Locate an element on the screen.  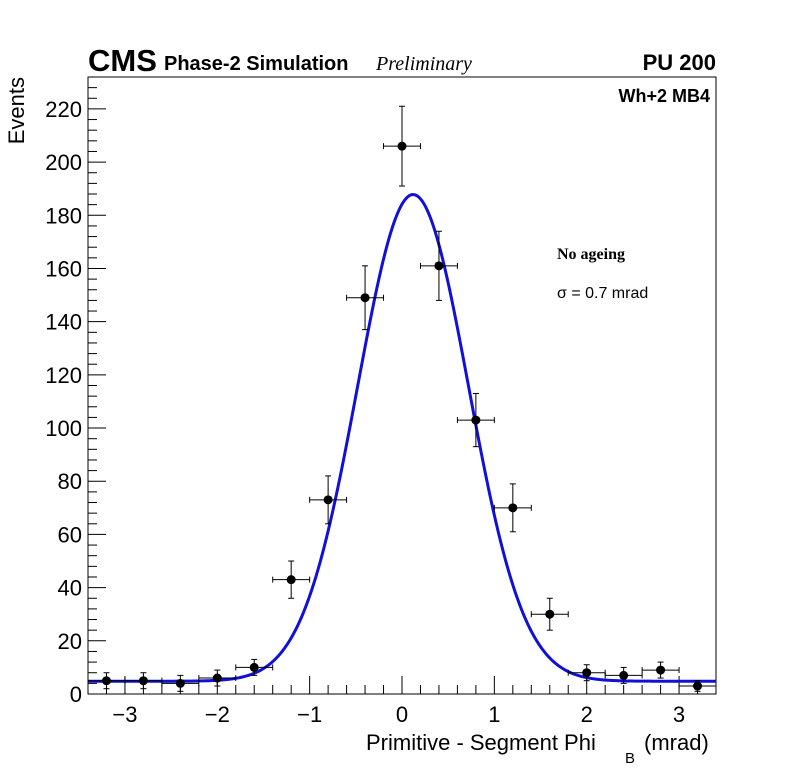
x-tick-label: −2 is located at coordinates (217, 714).